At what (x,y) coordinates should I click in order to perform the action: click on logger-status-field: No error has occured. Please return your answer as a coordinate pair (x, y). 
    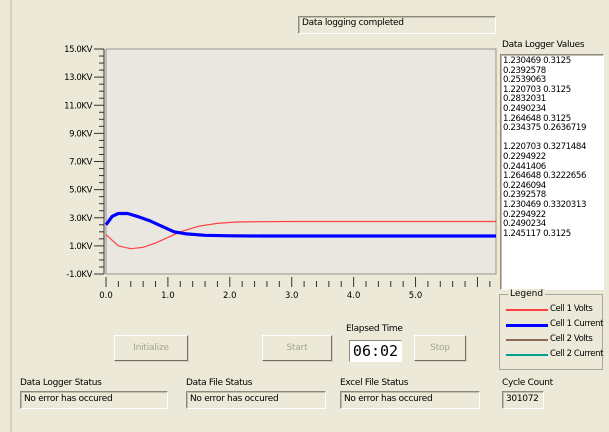
    Looking at the image, I should click on (94, 400).